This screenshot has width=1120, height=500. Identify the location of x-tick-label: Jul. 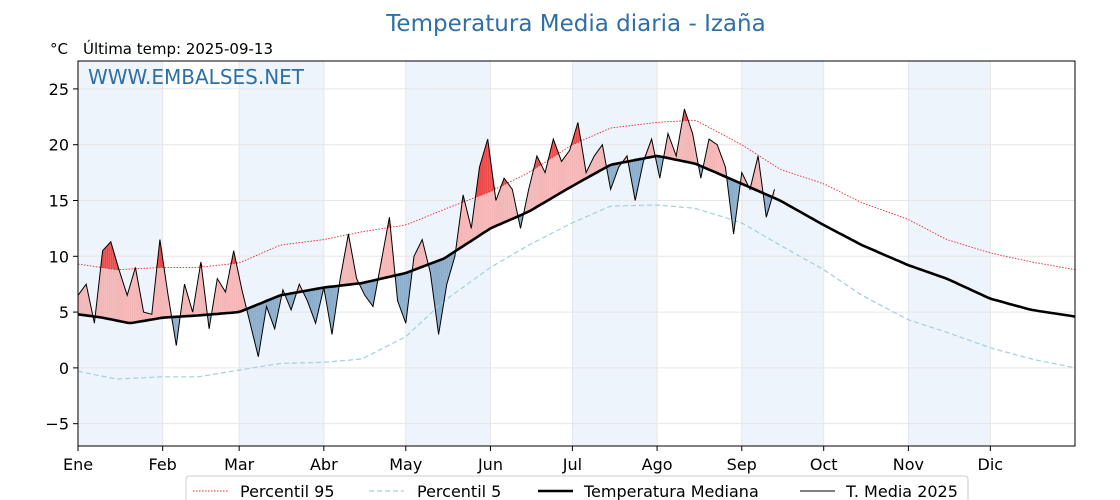
(572, 464).